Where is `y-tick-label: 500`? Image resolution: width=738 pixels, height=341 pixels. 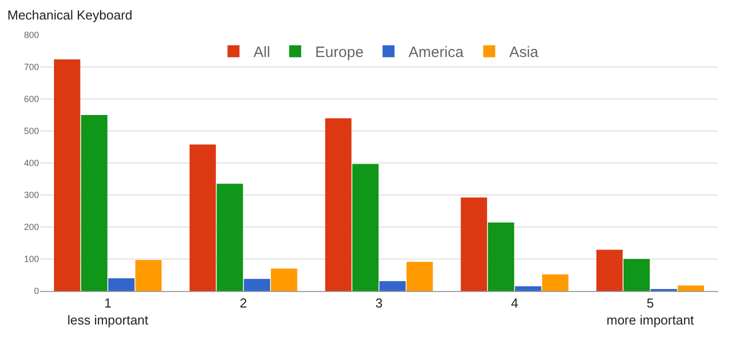
y-tick-label: 500 is located at coordinates (31, 131).